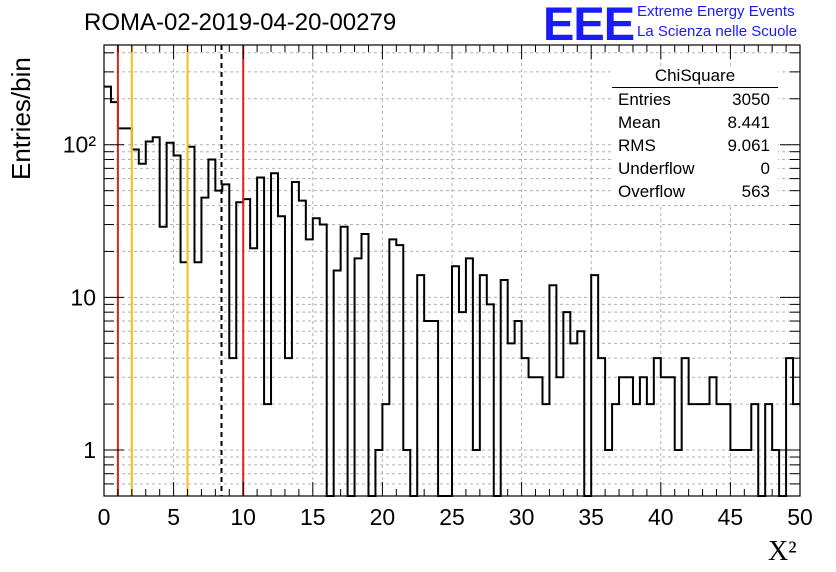 The height and width of the screenshot is (572, 836). I want to click on stats-label: Underflow, so click(656, 168).